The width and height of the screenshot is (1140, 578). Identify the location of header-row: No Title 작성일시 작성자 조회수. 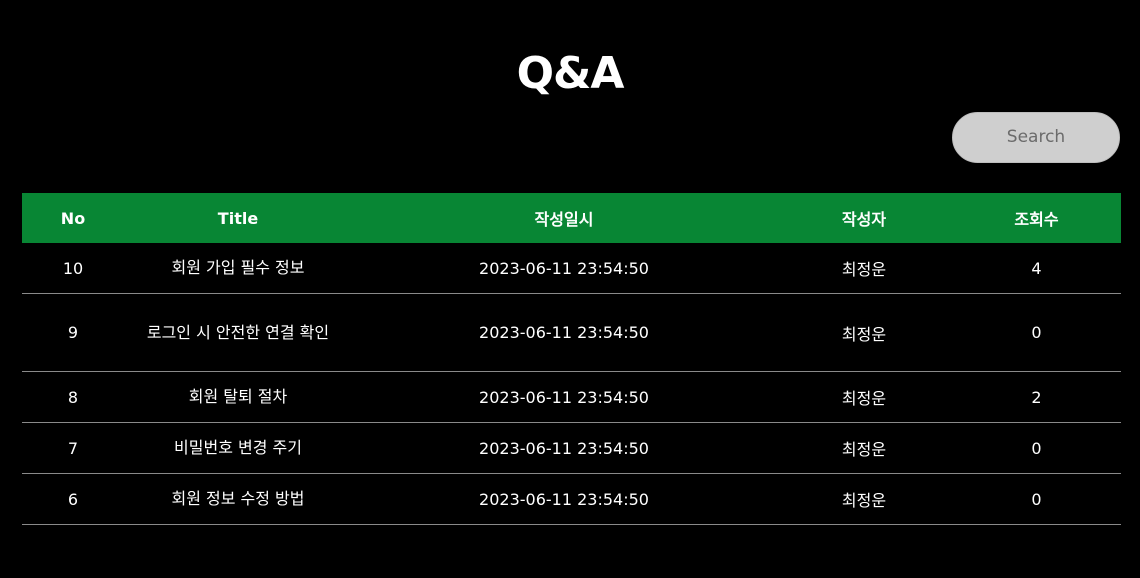
(571, 218).